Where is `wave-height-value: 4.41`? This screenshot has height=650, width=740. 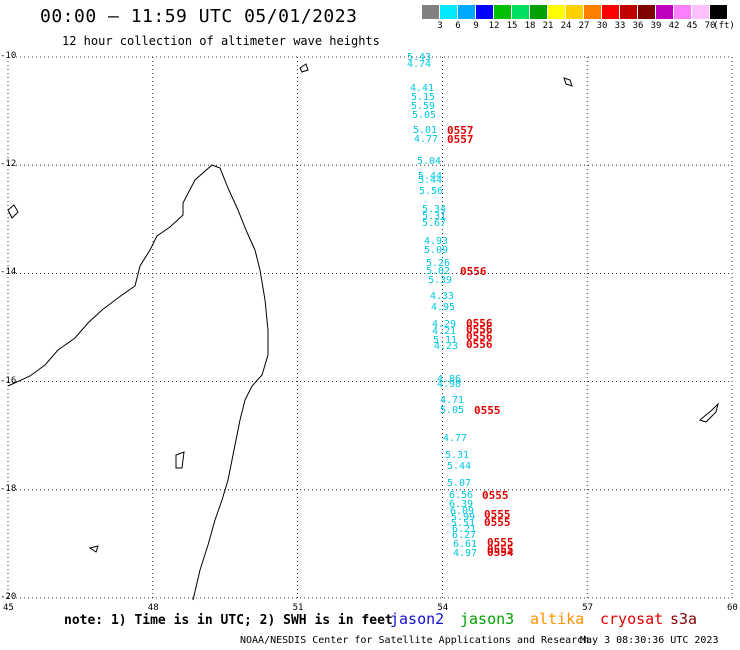
wave-height-value: 4.41 is located at coordinates (422, 88).